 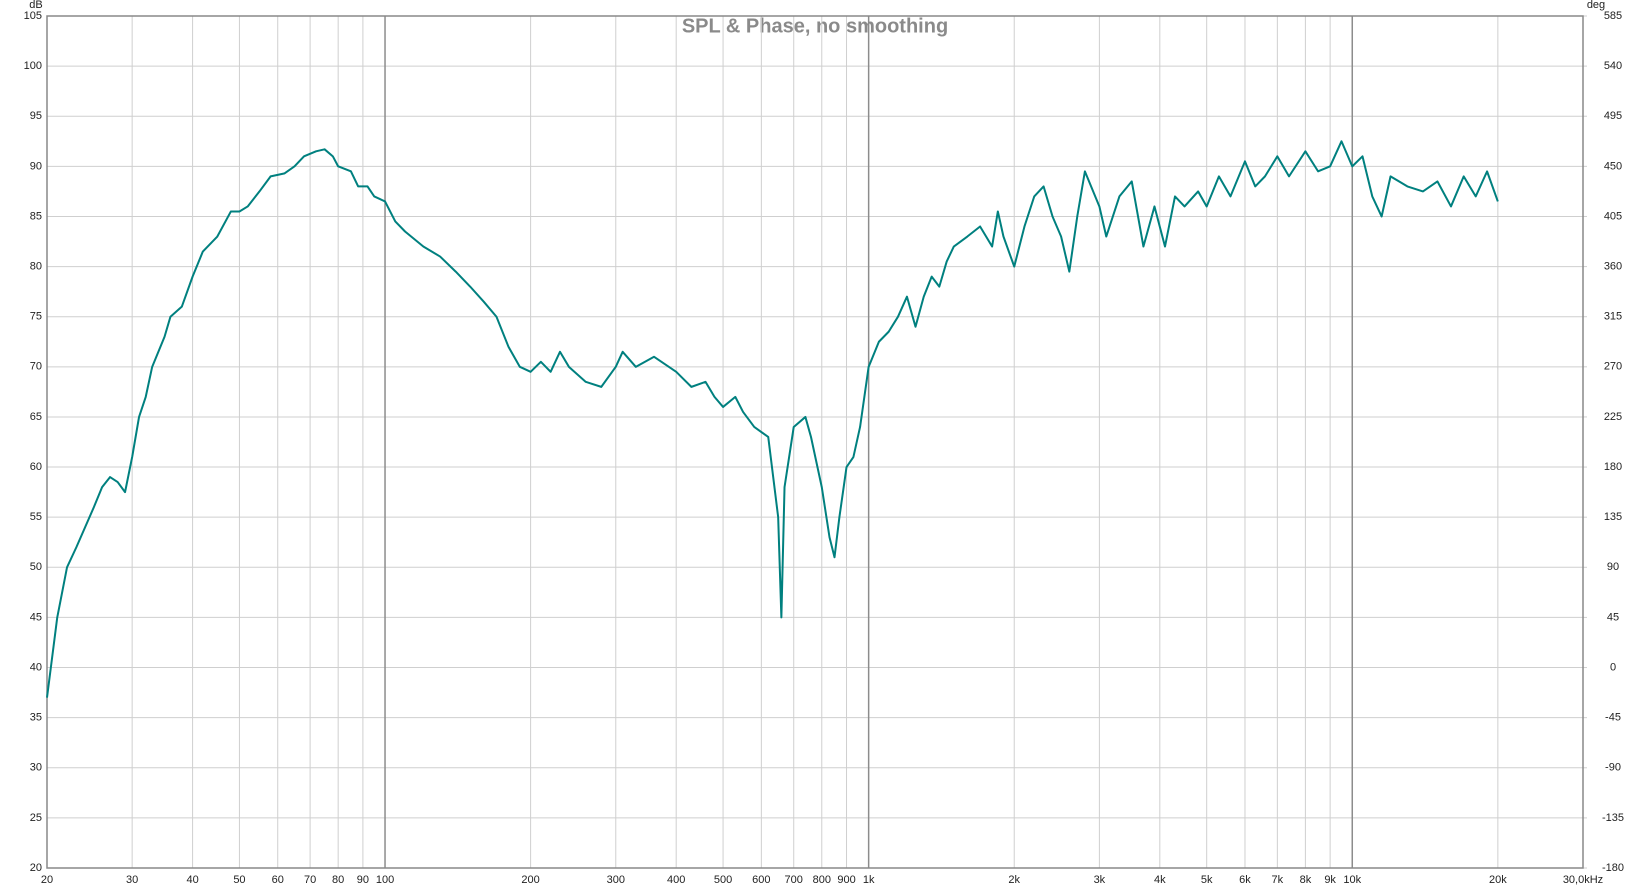 What do you see at coordinates (723, 879) in the screenshot?
I see `x-tick-label: 500` at bounding box center [723, 879].